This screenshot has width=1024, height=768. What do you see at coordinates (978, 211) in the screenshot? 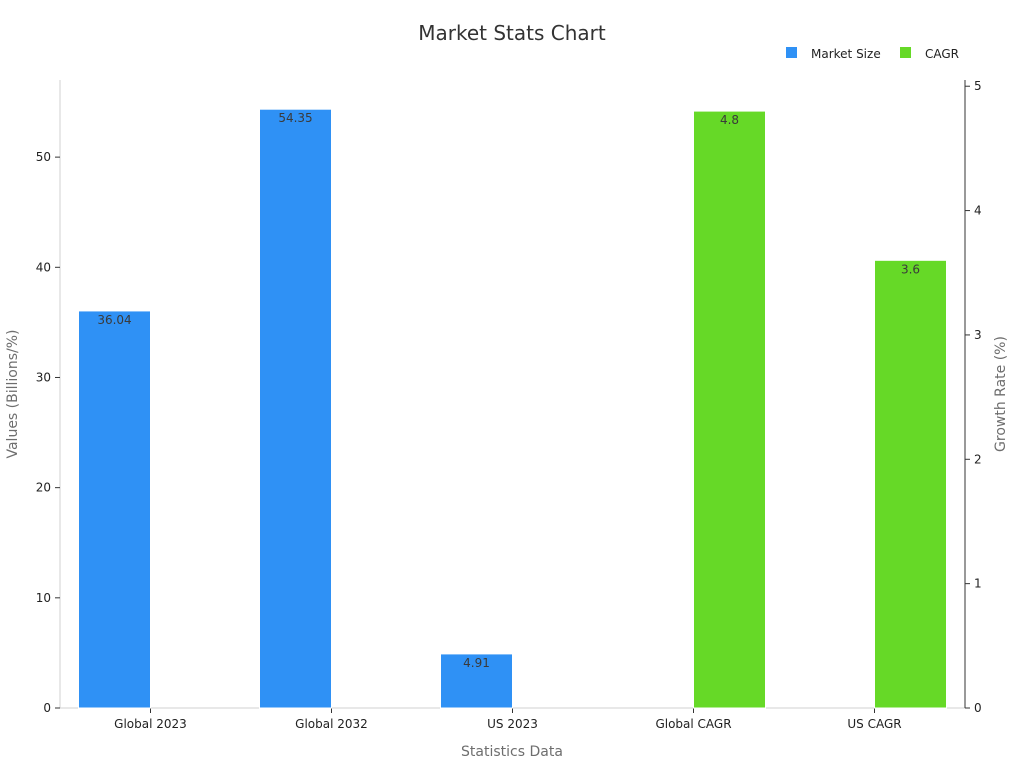
I see `y2-tick-label: 4` at bounding box center [978, 211].